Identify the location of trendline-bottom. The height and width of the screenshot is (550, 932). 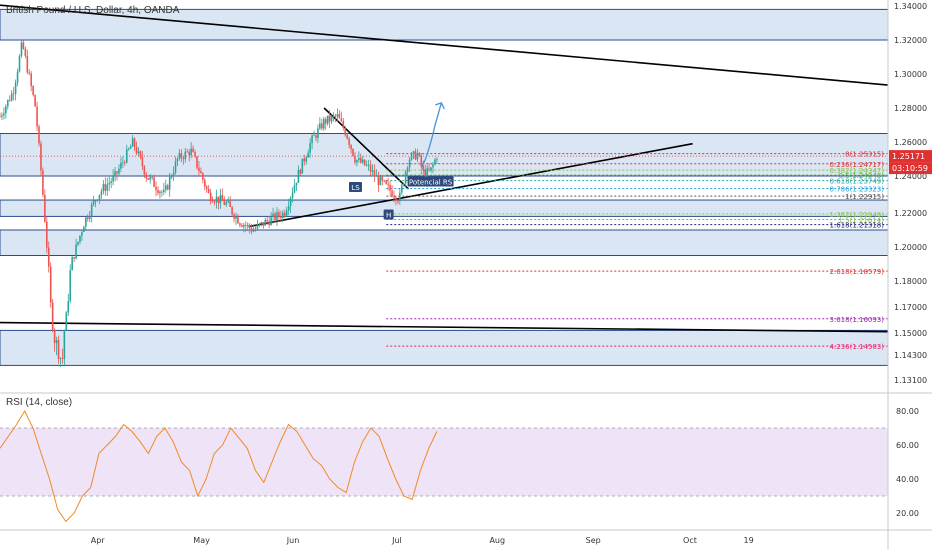
(444, 327).